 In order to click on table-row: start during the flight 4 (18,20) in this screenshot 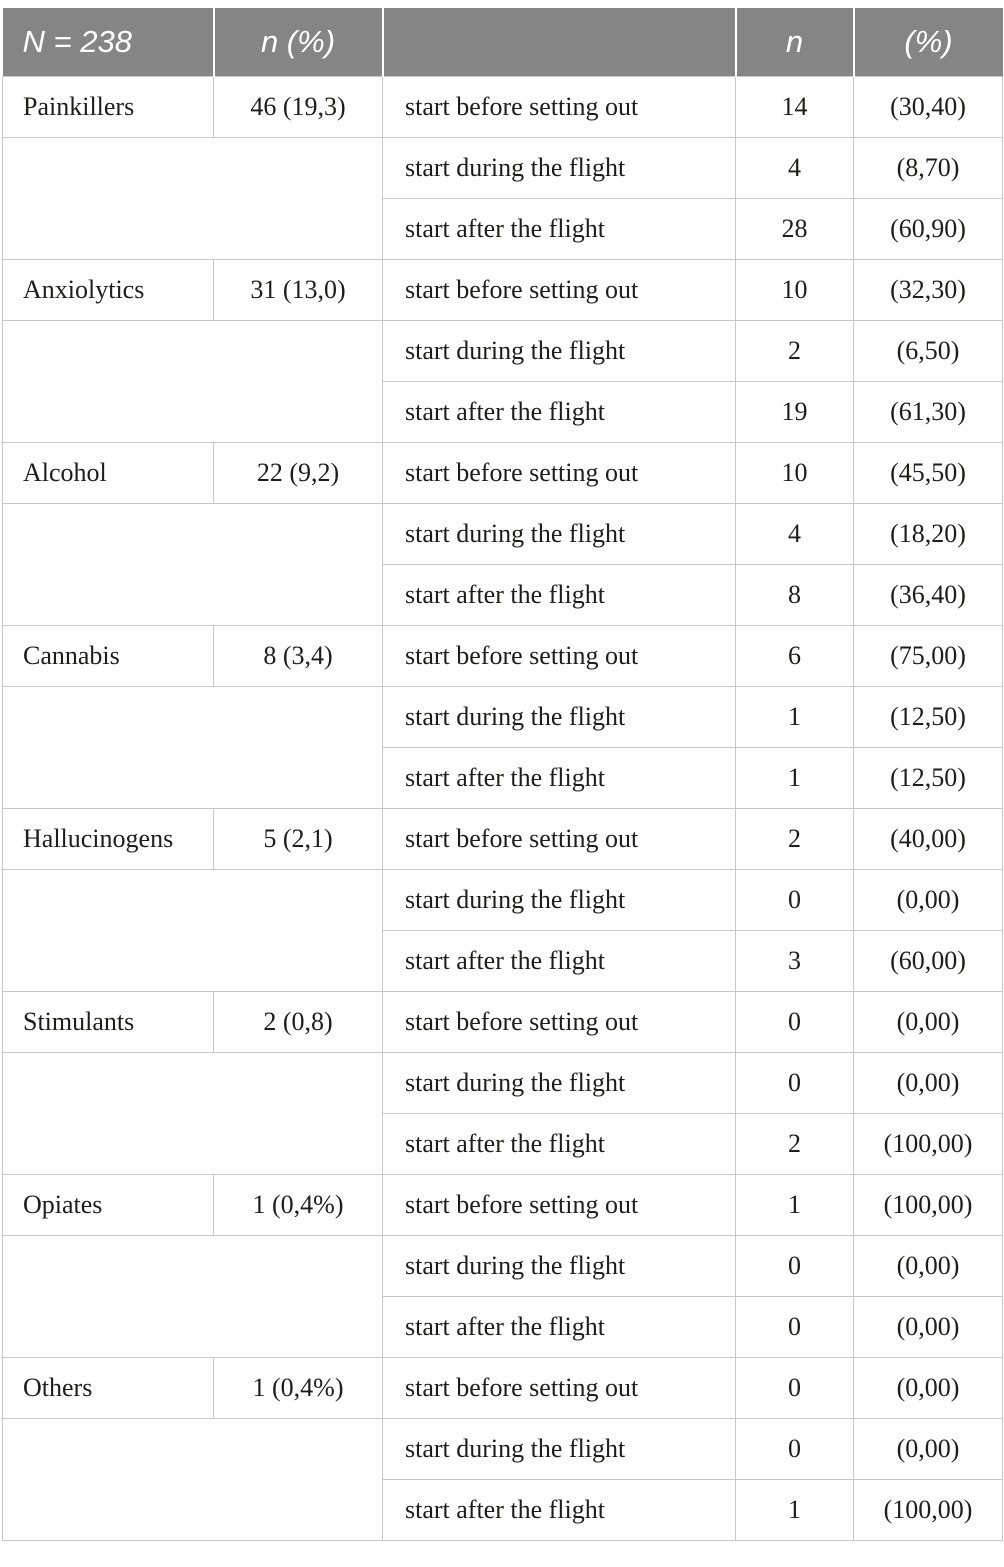, I will do `click(502, 564)`.